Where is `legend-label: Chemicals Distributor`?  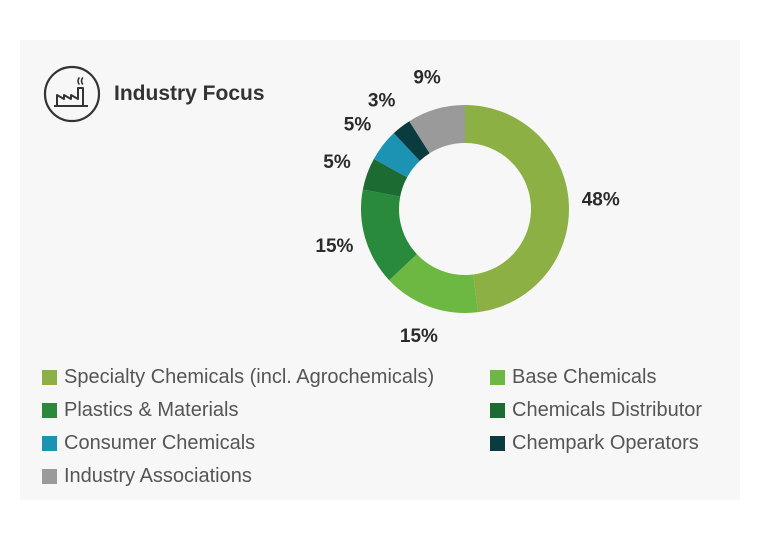
legend-label: Chemicals Distributor is located at coordinates (607, 410).